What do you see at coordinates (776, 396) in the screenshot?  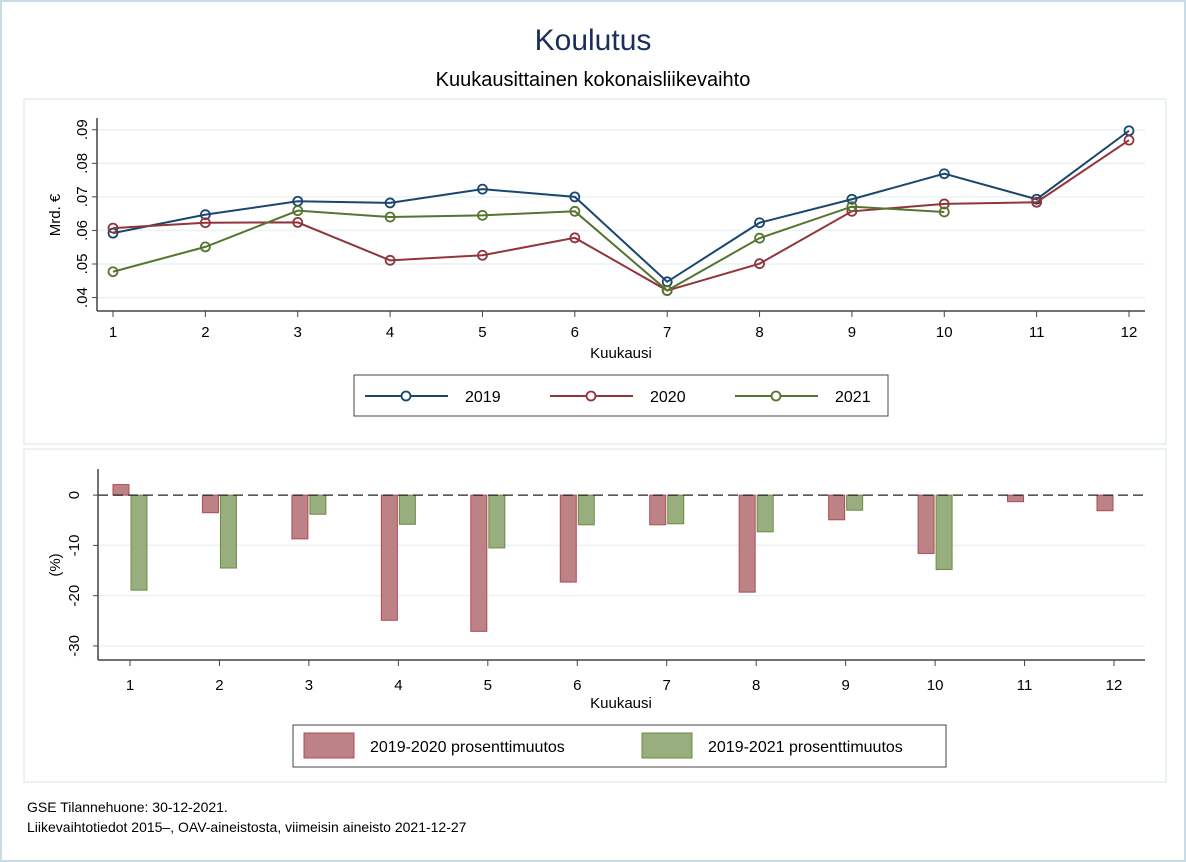 I see `legend-marker-2021` at bounding box center [776, 396].